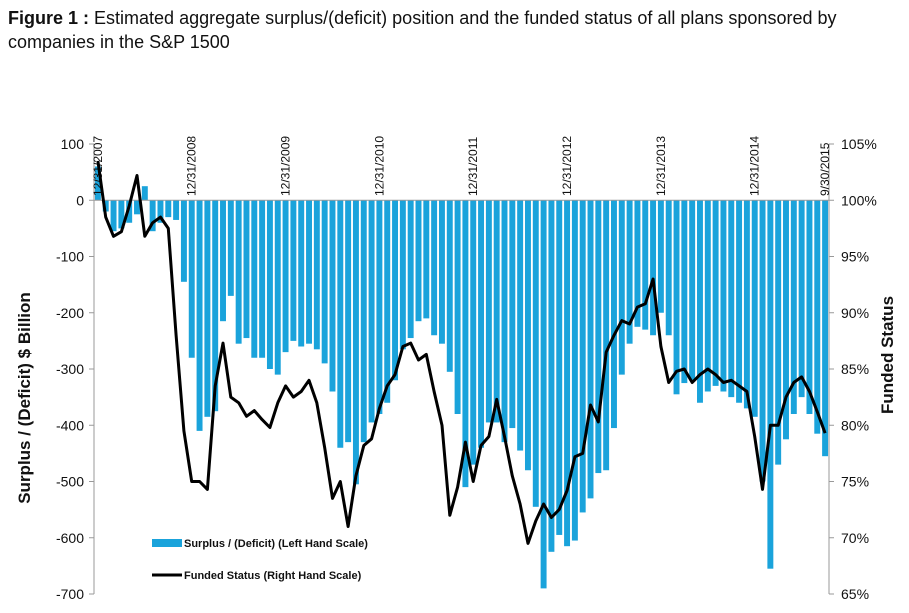 This screenshot has width=909, height=613. Describe the element at coordinates (70, 482) in the screenshot. I see `left-tick-label: -500` at that location.